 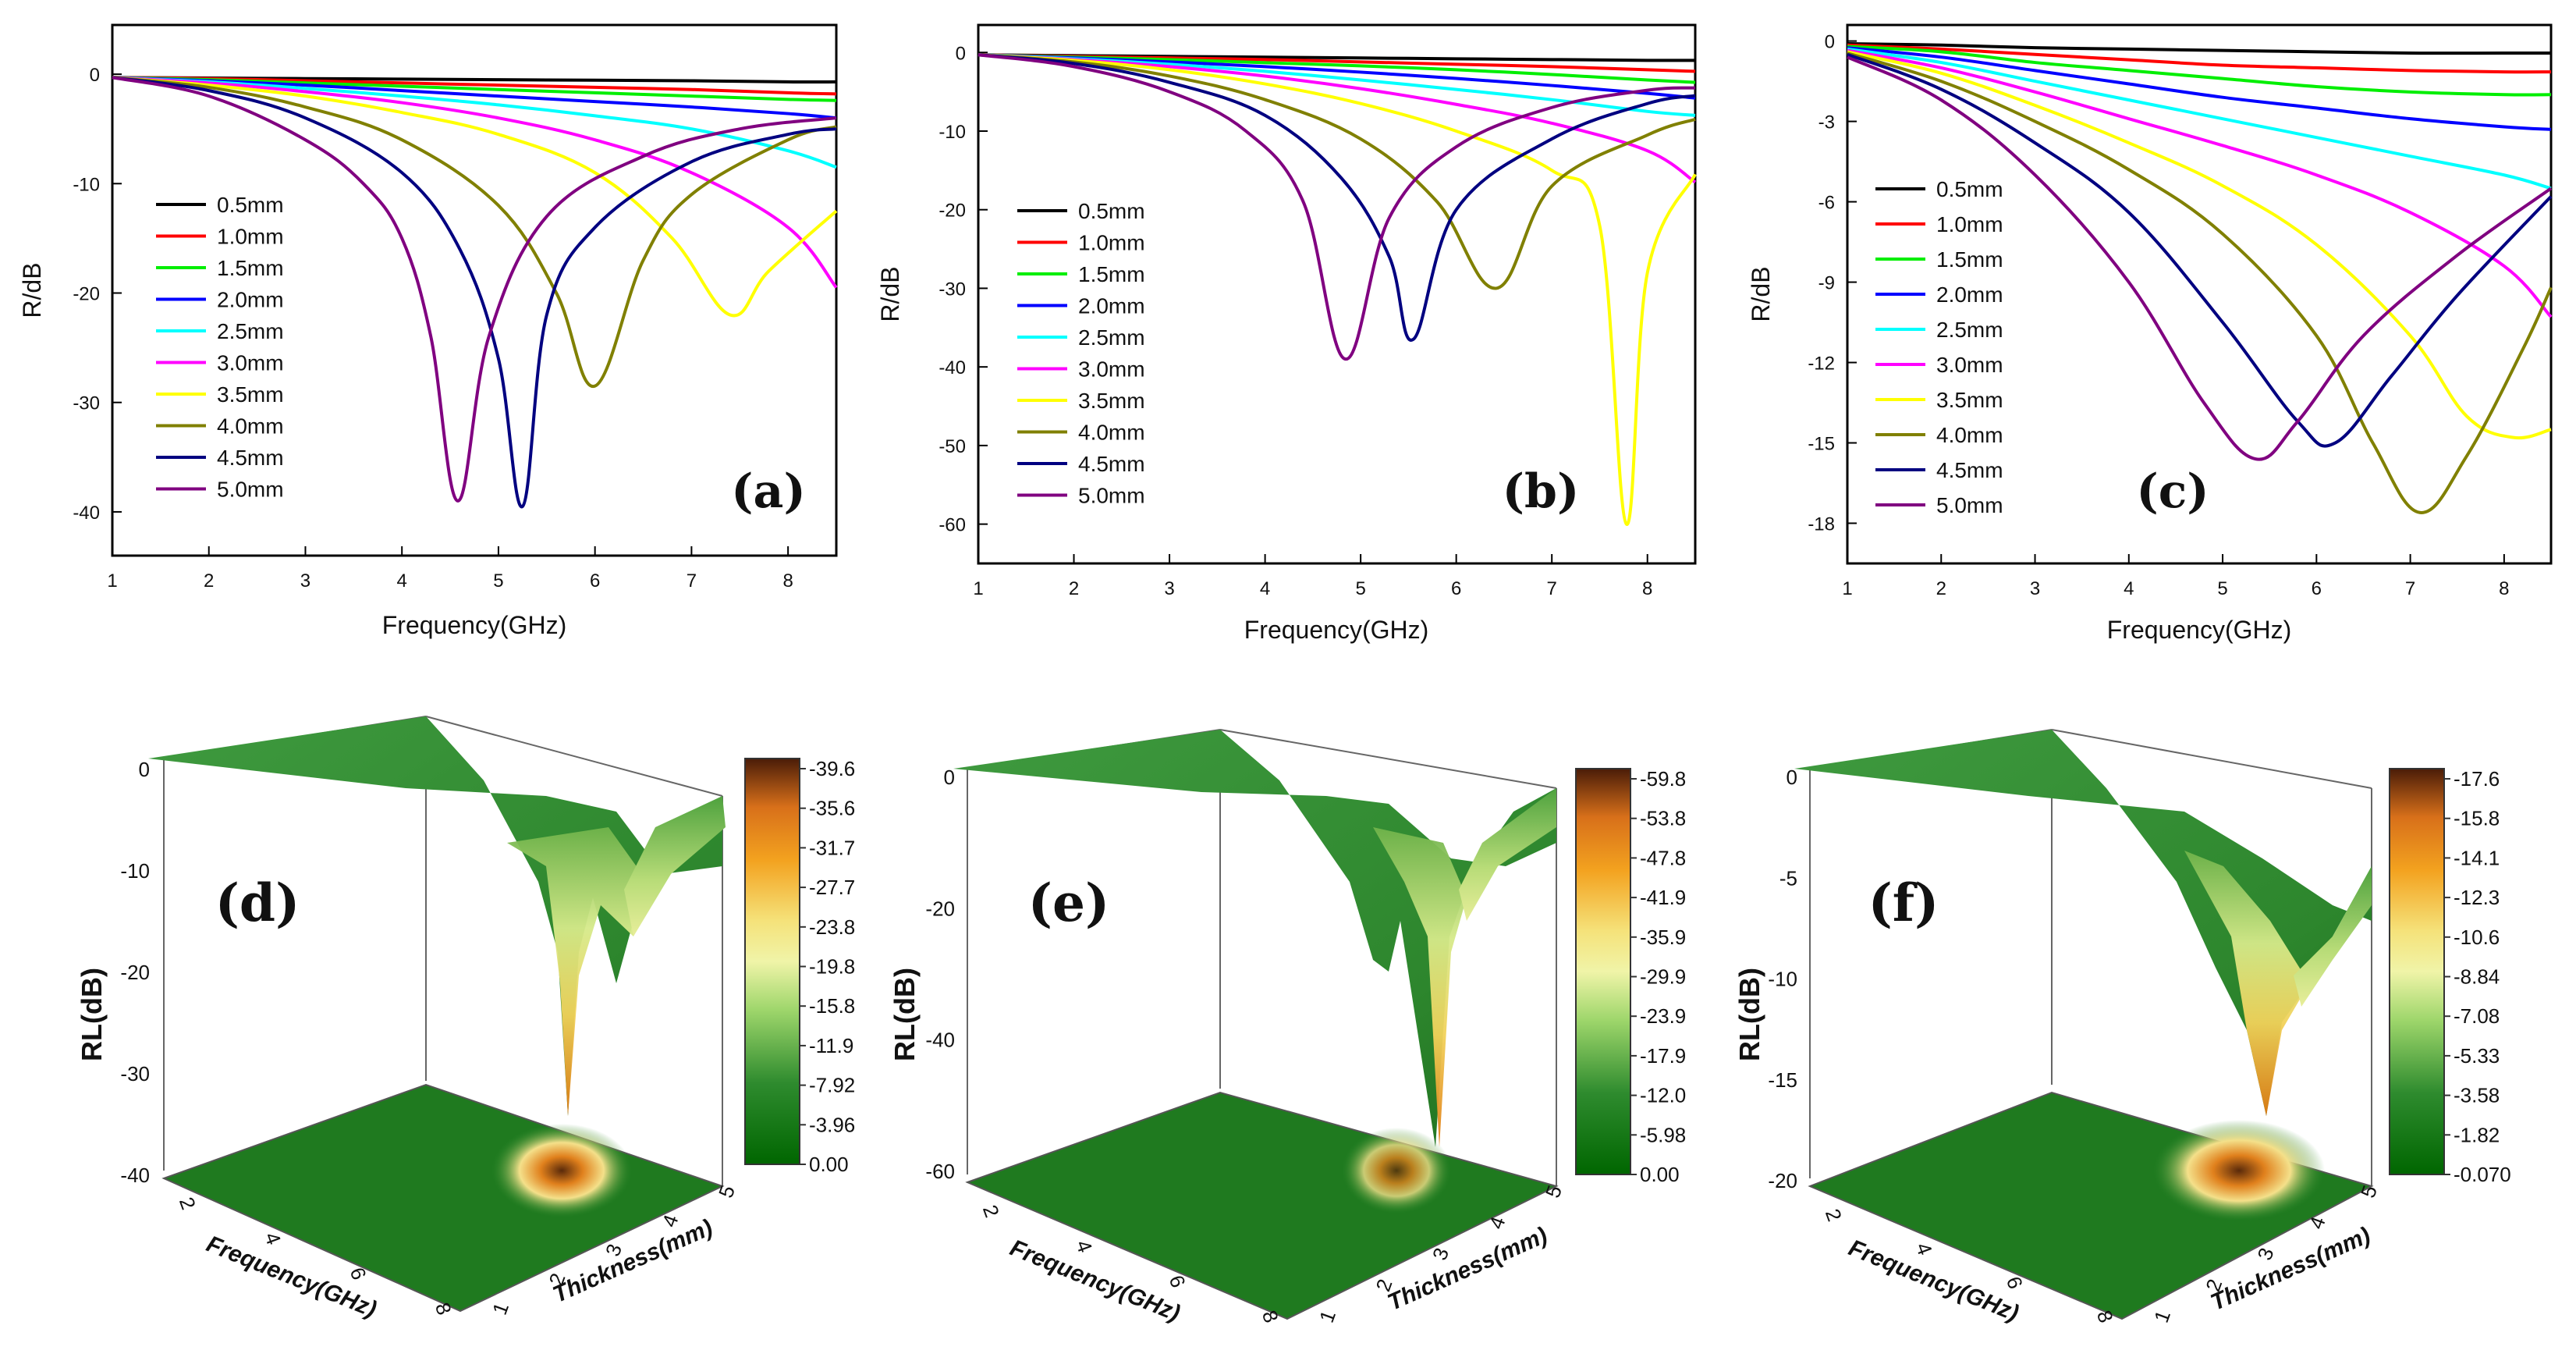 What do you see at coordinates (595, 581) in the screenshot?
I see `x-tick-label: 6` at bounding box center [595, 581].